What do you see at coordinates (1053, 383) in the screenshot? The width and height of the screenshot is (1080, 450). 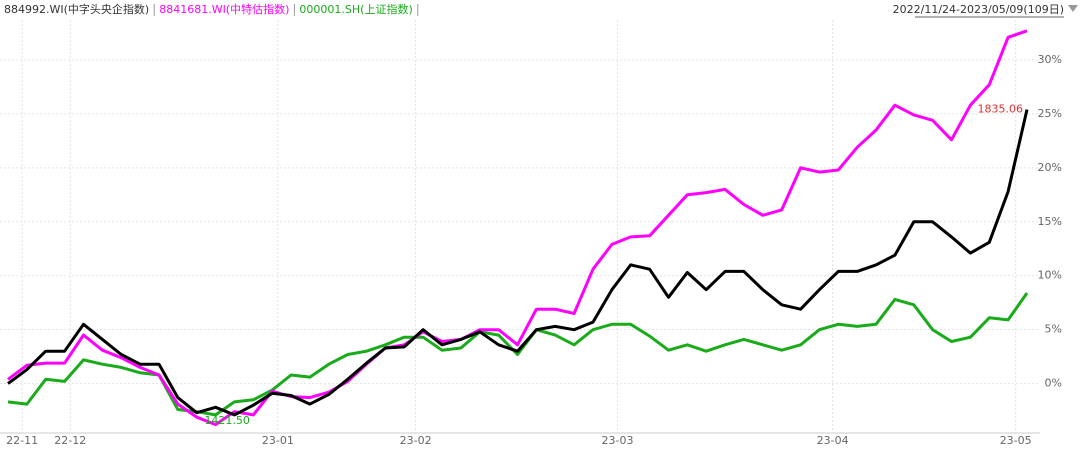 I see `y-tick-label: 0%` at bounding box center [1053, 383].